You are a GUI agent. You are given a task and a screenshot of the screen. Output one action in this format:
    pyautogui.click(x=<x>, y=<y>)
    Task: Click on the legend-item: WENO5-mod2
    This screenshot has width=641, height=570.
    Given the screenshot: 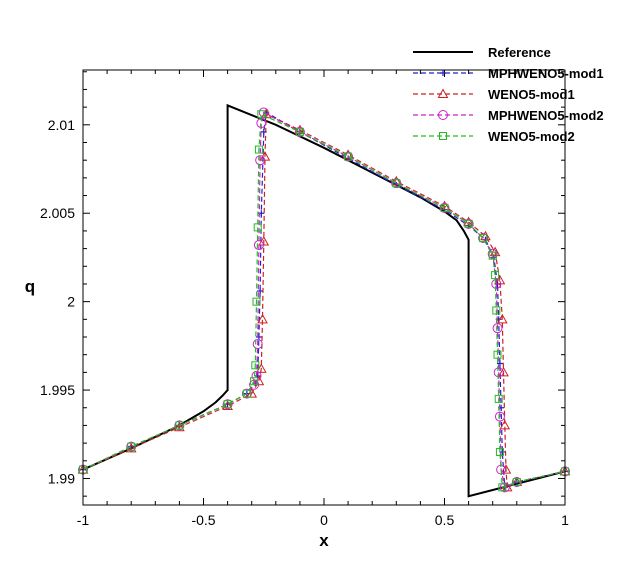 What is the action you would take?
    pyautogui.click(x=494, y=136)
    